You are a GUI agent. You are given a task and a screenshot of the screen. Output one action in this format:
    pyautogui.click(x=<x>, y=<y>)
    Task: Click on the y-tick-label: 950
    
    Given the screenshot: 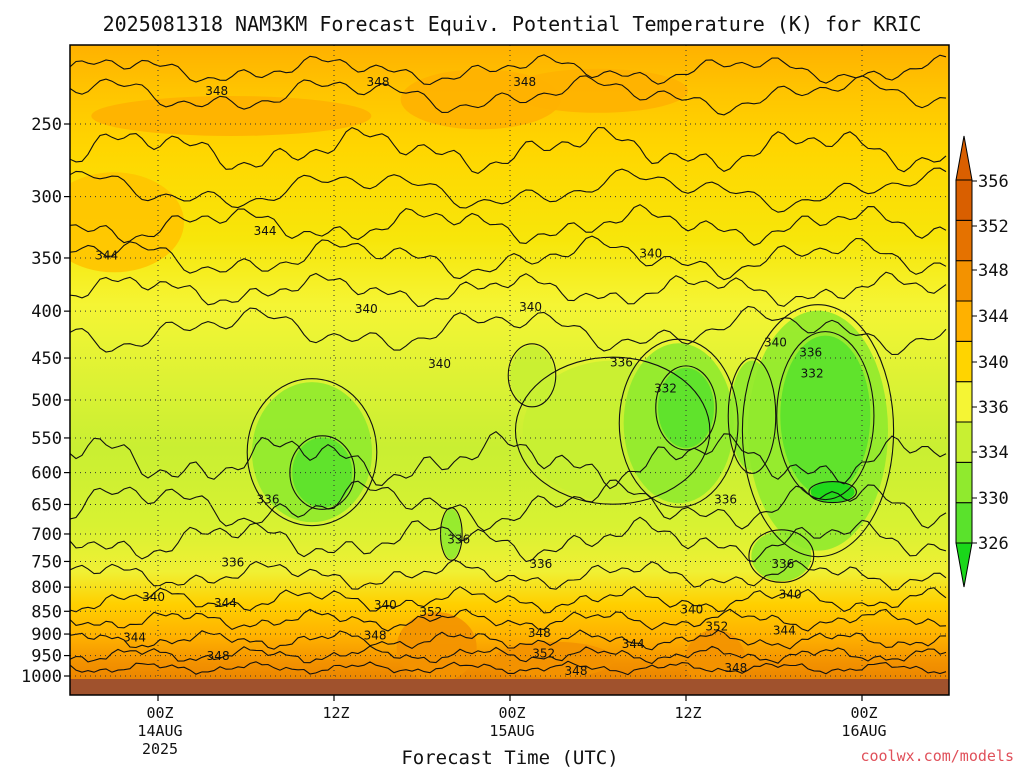 What is the action you would take?
    pyautogui.click(x=46, y=657)
    